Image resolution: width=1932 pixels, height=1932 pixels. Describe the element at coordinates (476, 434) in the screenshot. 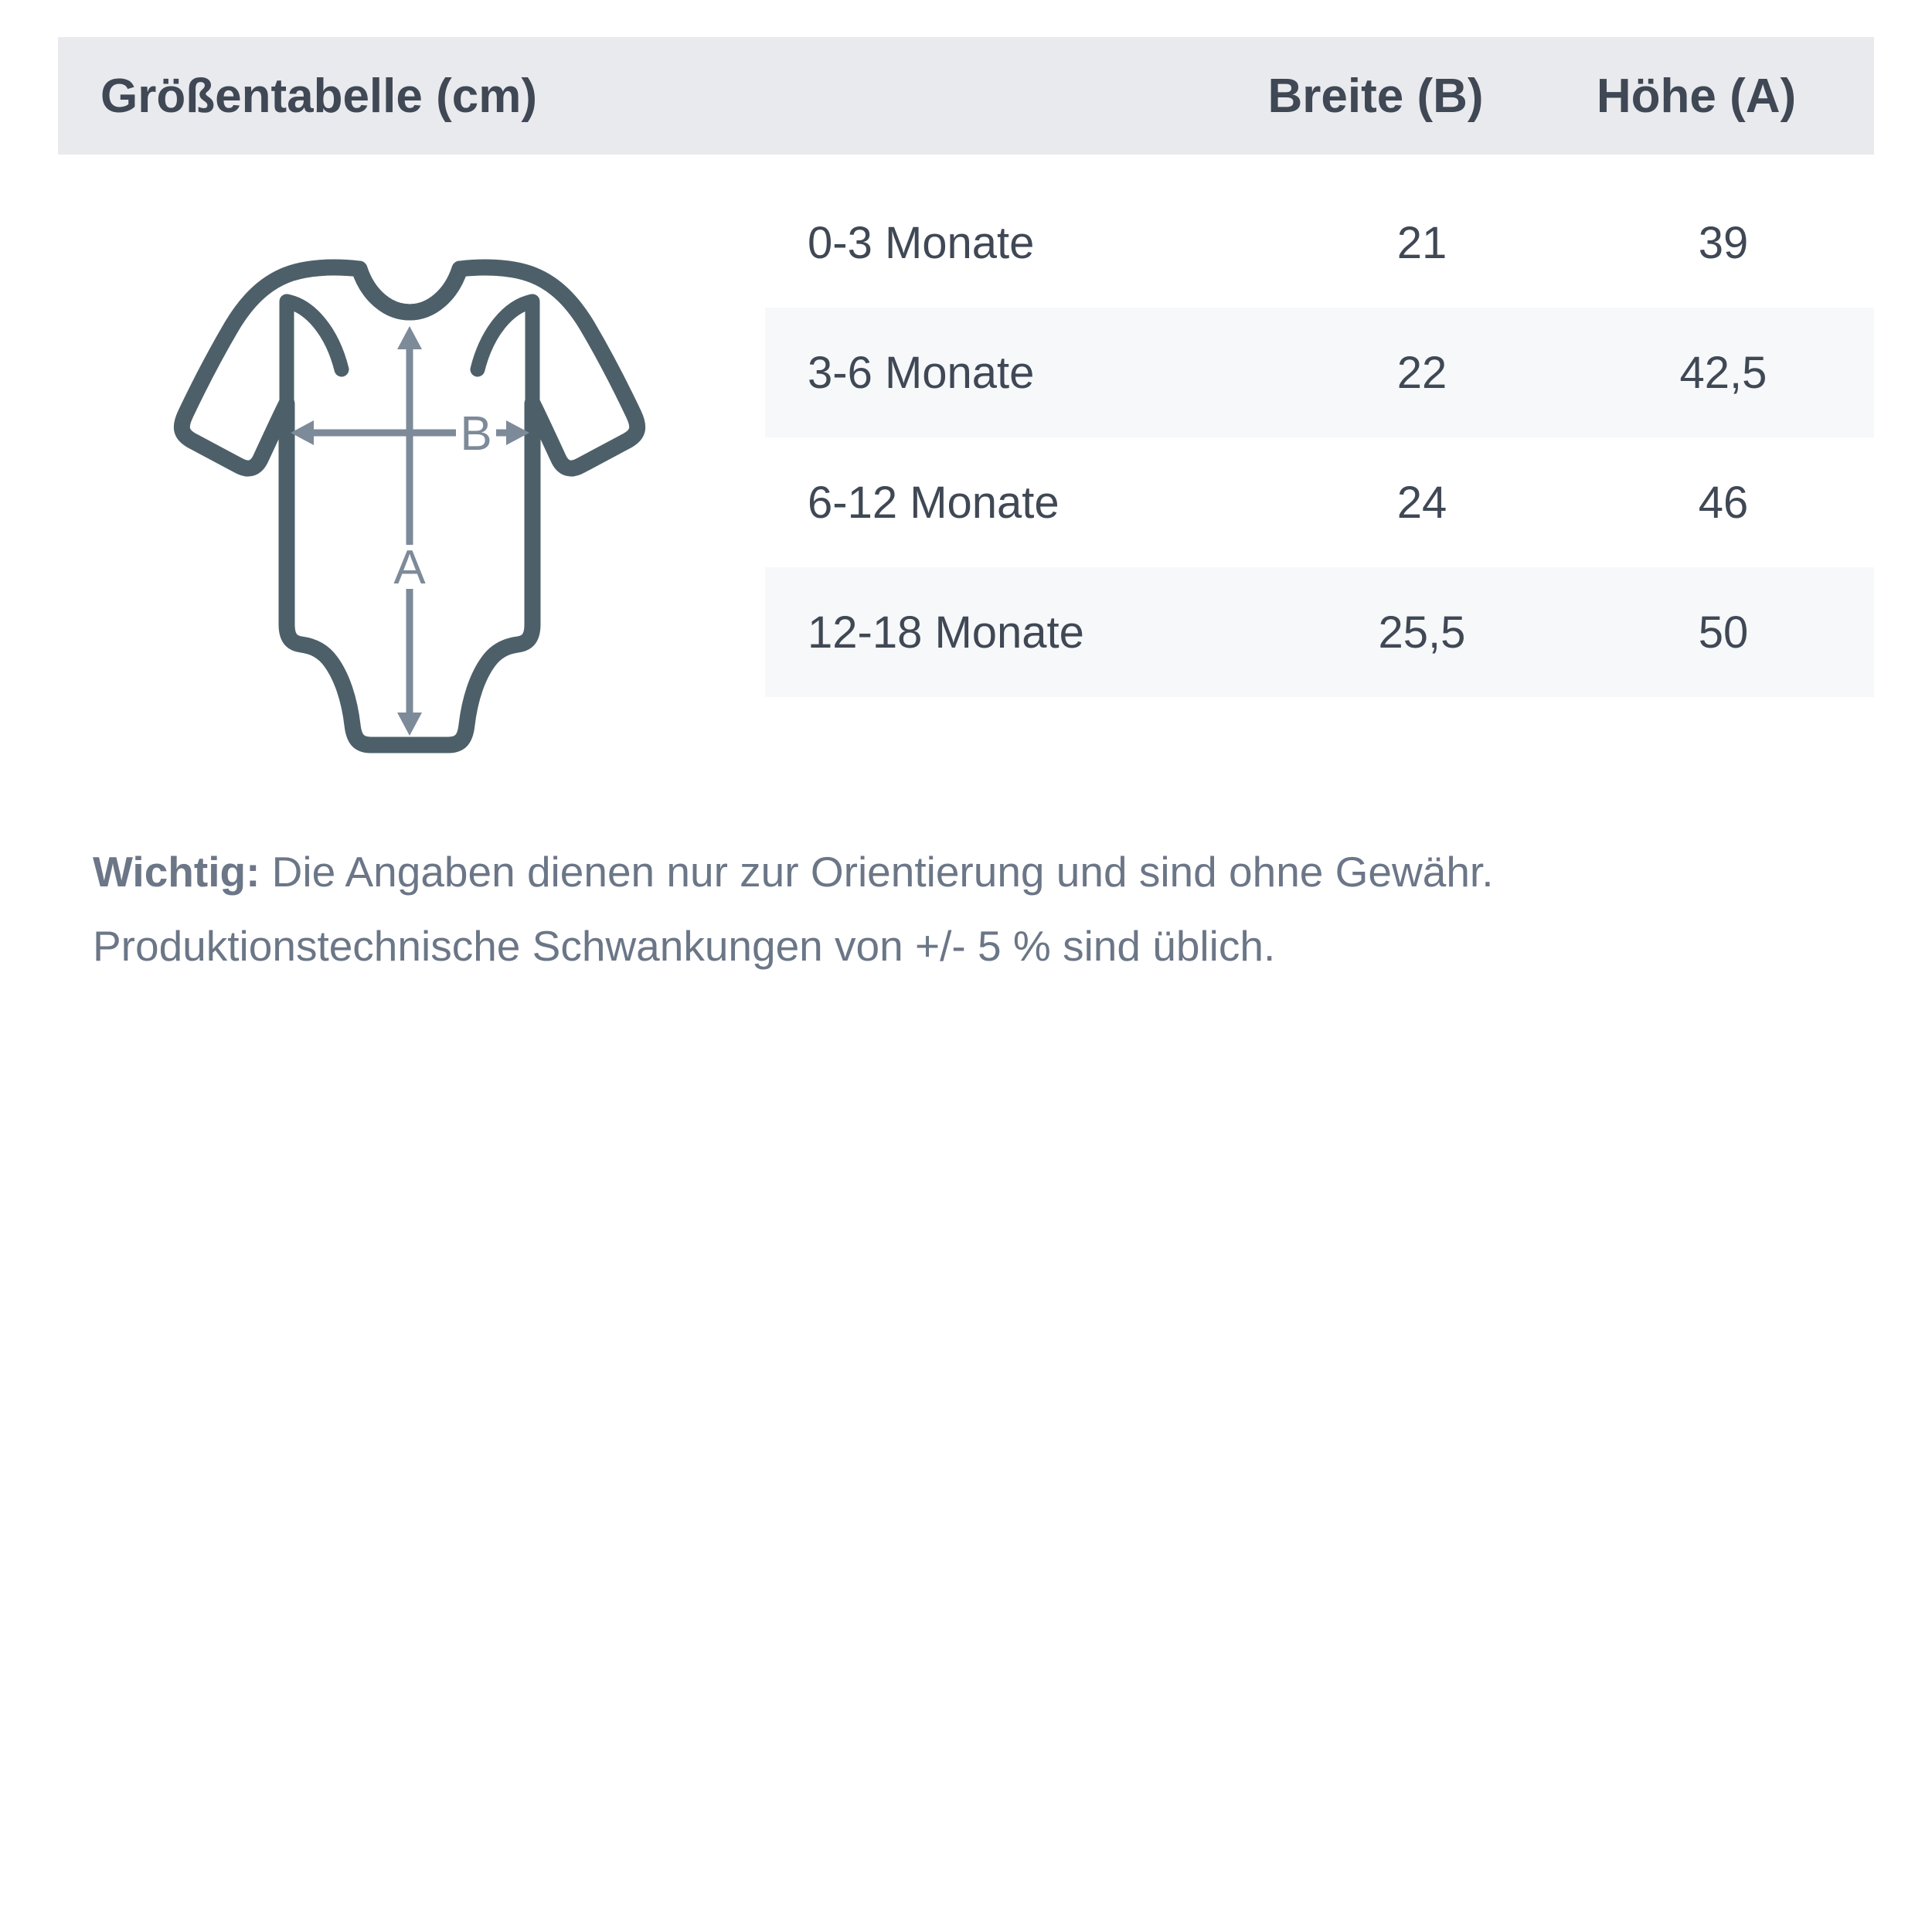

I see `width-label: B` at that location.